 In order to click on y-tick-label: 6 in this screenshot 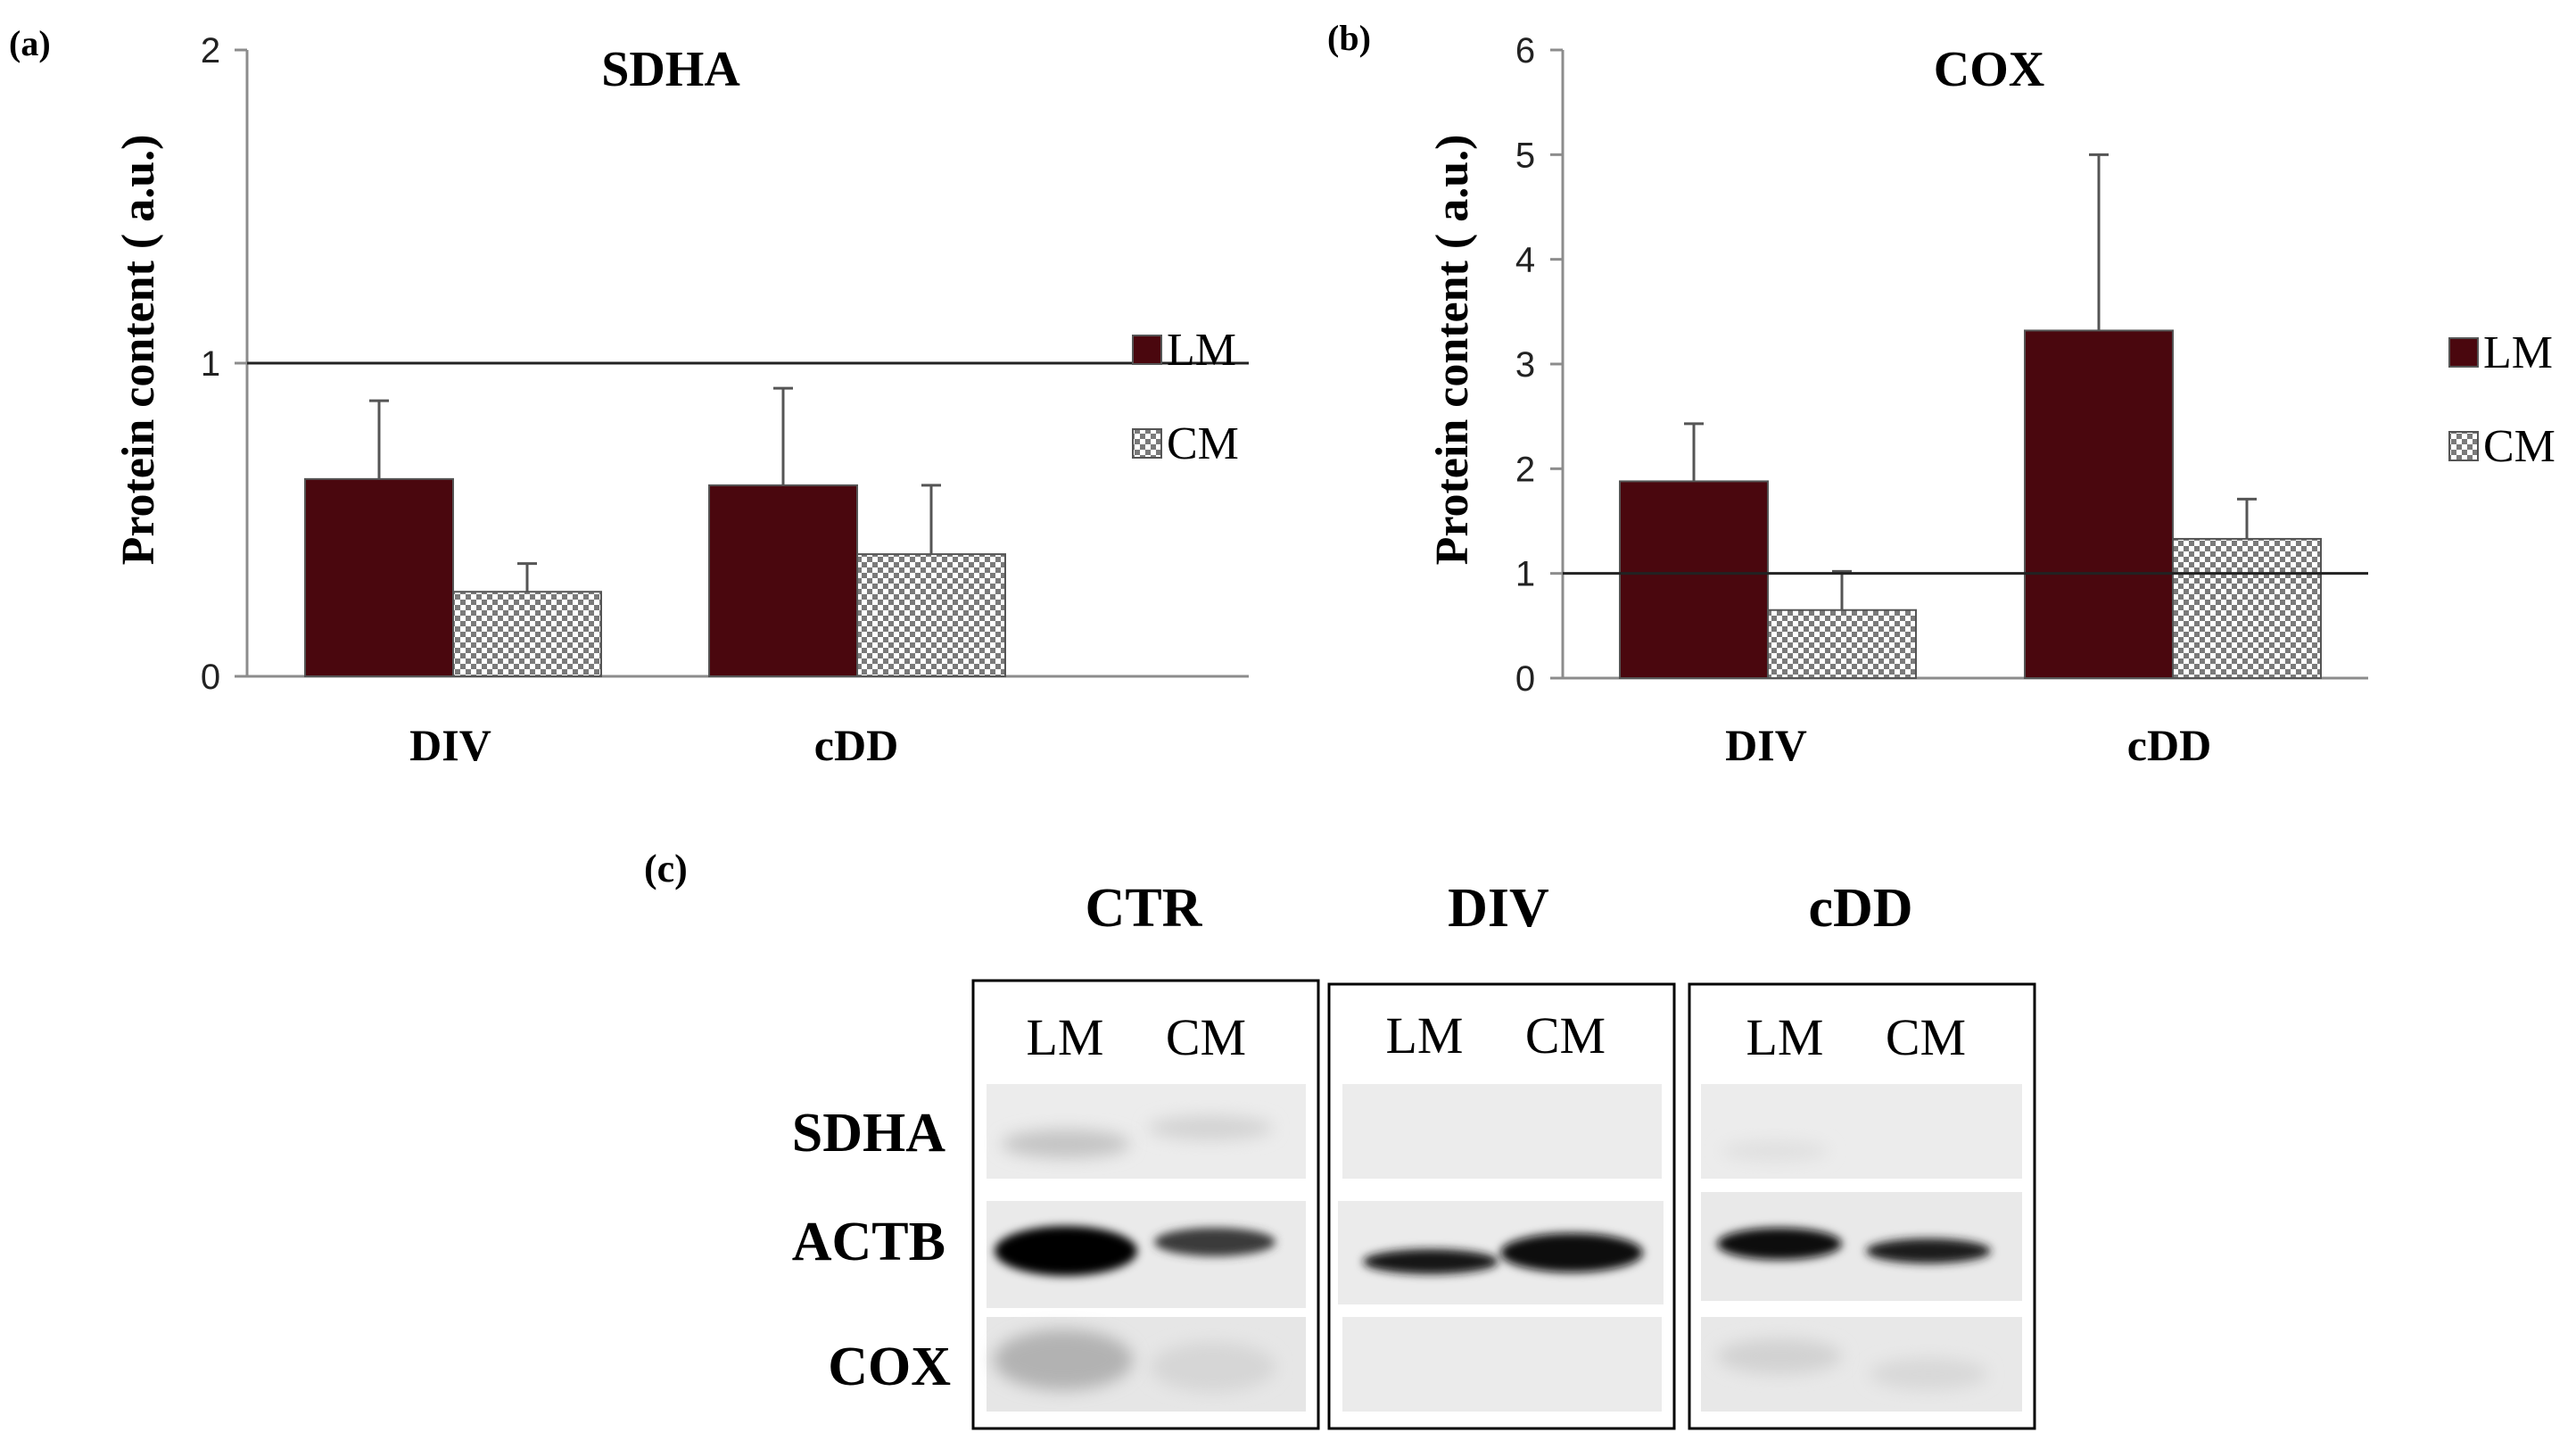, I will do `click(1525, 51)`.